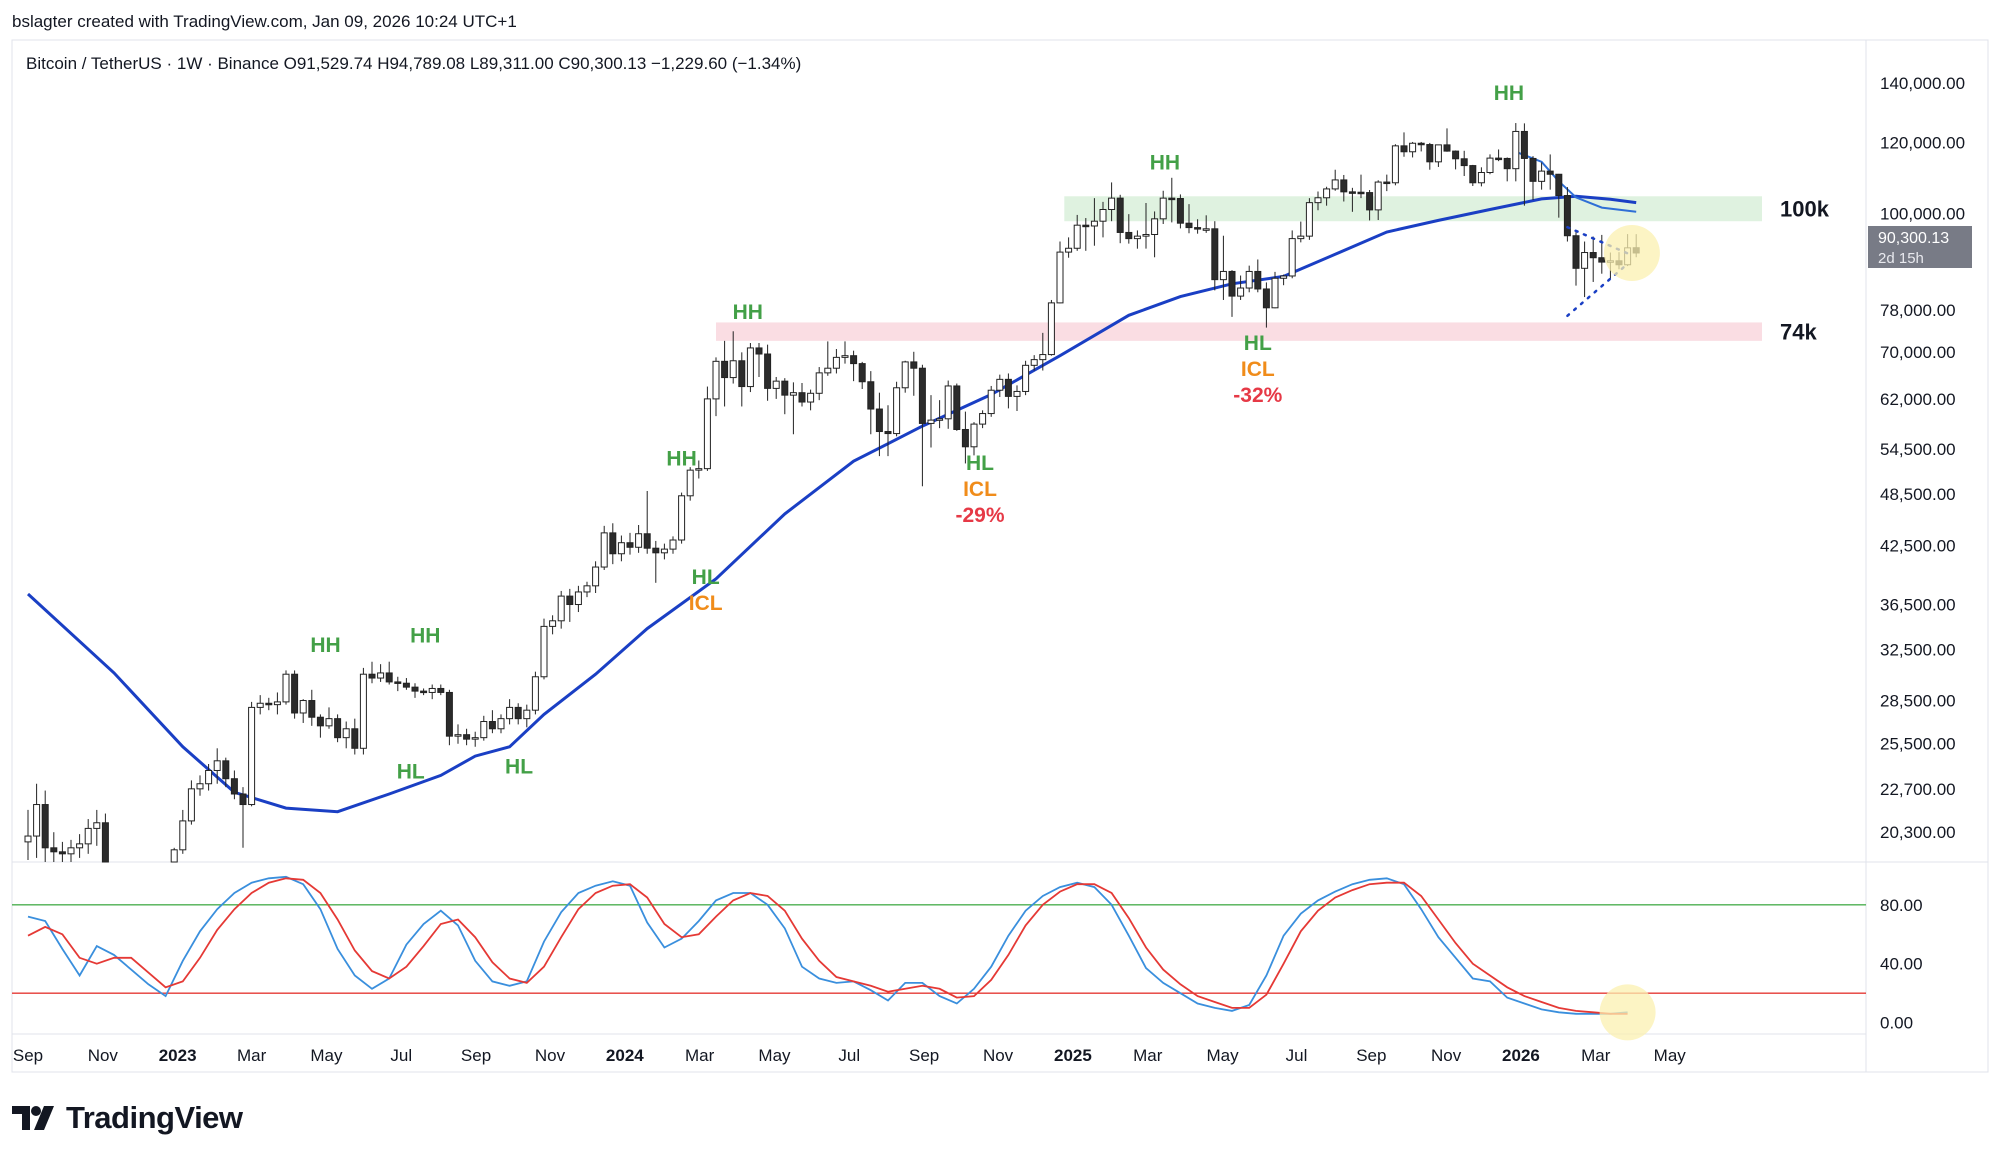  I want to click on annotation-hh: HH, so click(425, 635).